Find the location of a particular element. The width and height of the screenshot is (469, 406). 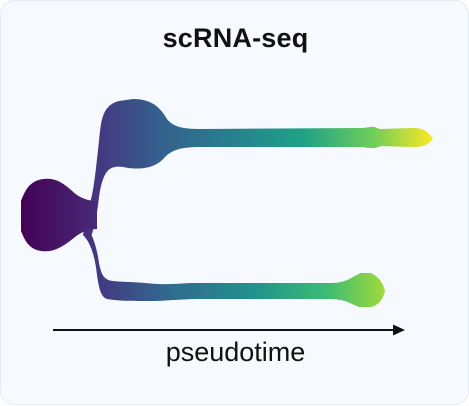

root-branch-shape is located at coordinates (59, 215).